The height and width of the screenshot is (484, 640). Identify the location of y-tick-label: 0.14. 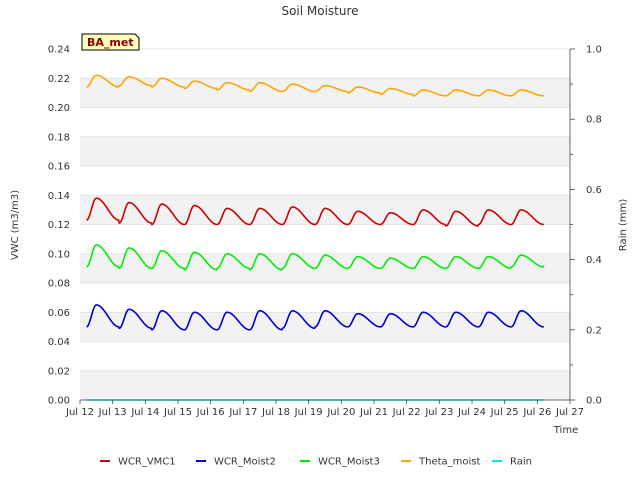
(59, 196).